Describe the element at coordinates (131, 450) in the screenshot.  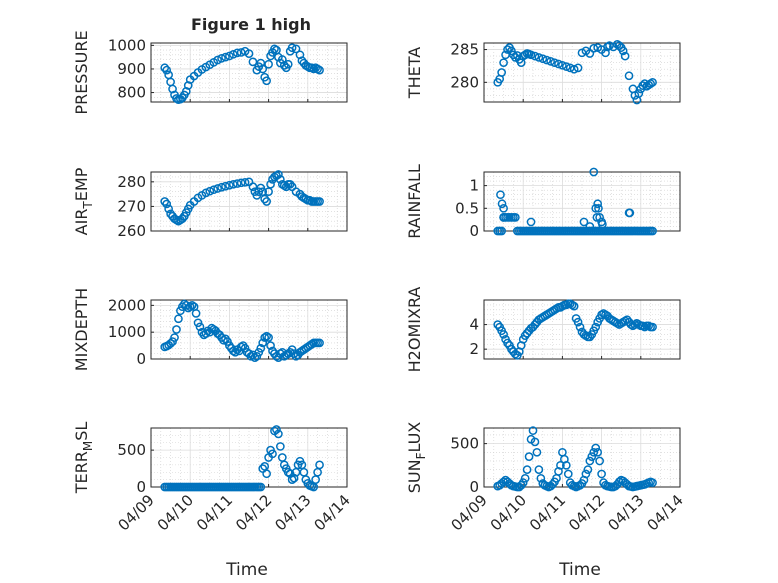
I see `terr_msl-ytick-label: 500` at that location.